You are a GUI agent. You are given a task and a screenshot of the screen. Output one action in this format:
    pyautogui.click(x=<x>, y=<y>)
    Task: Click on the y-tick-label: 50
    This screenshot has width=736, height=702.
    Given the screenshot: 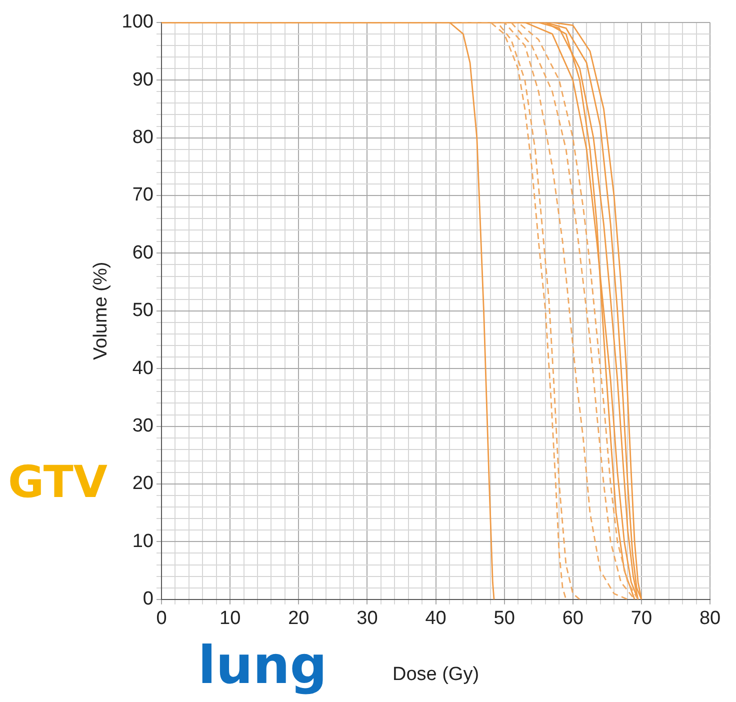 What is the action you would take?
    pyautogui.click(x=143, y=311)
    